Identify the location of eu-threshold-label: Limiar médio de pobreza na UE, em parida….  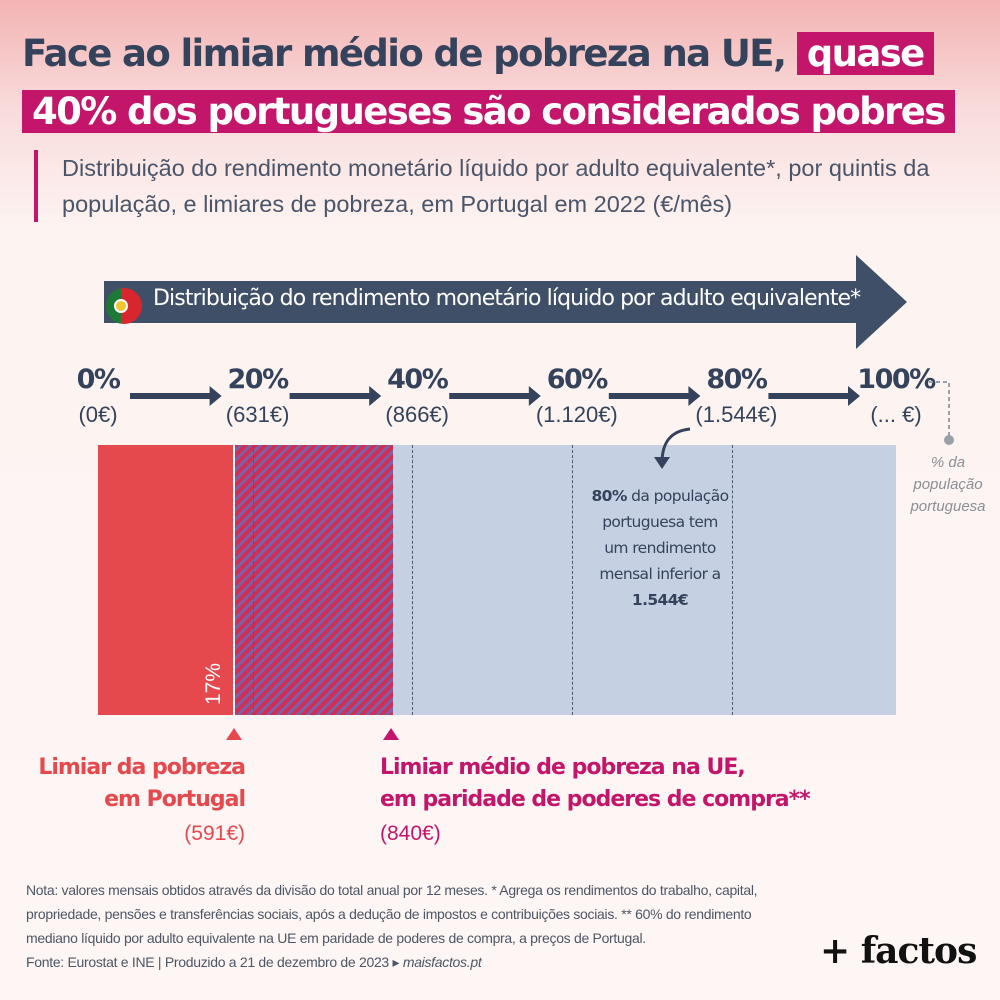
(595, 784).